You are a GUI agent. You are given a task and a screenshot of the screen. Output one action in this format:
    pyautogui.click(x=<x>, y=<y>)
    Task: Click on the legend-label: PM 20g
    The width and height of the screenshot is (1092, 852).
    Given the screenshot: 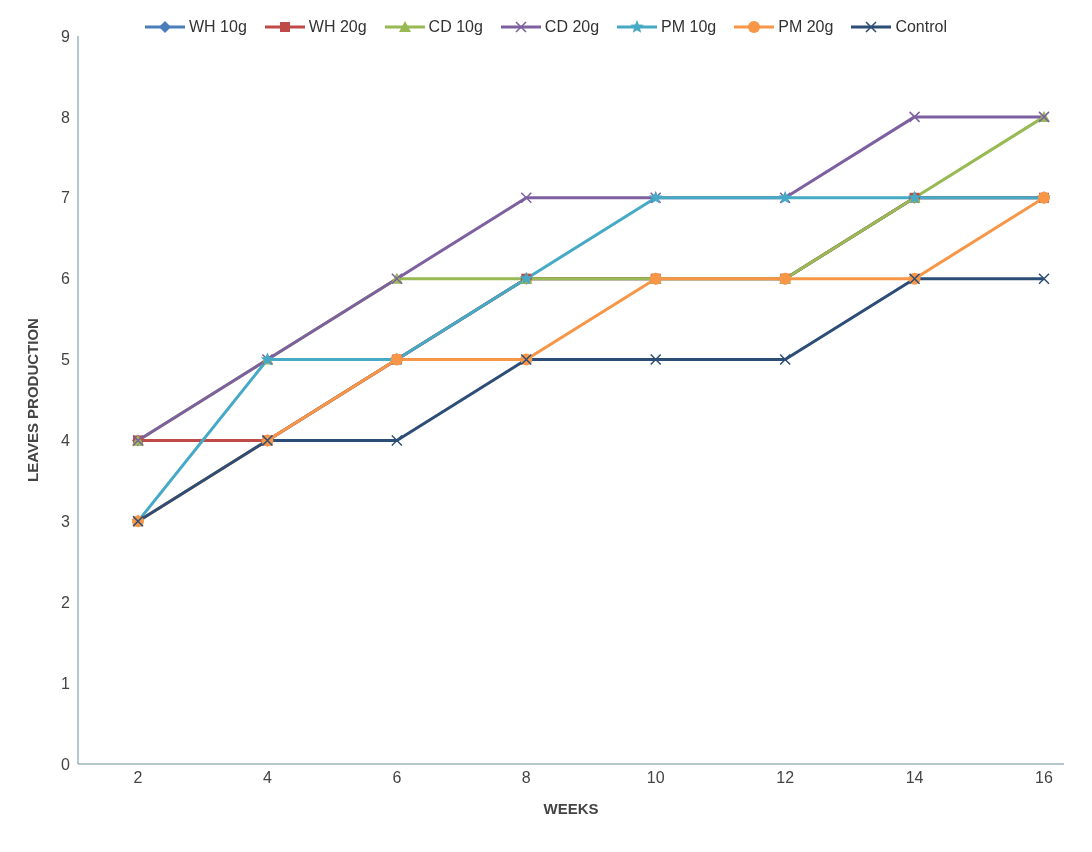 What is the action you would take?
    pyautogui.click(x=806, y=27)
    